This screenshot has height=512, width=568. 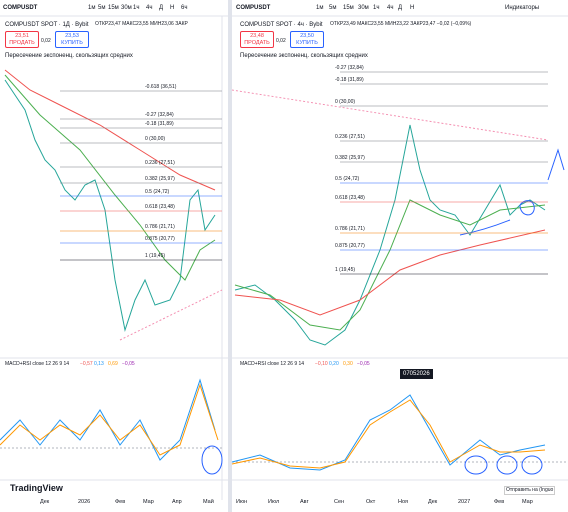 What do you see at coordinates (45, 502) in the screenshot?
I see `x-axis-label: Дек` at bounding box center [45, 502].